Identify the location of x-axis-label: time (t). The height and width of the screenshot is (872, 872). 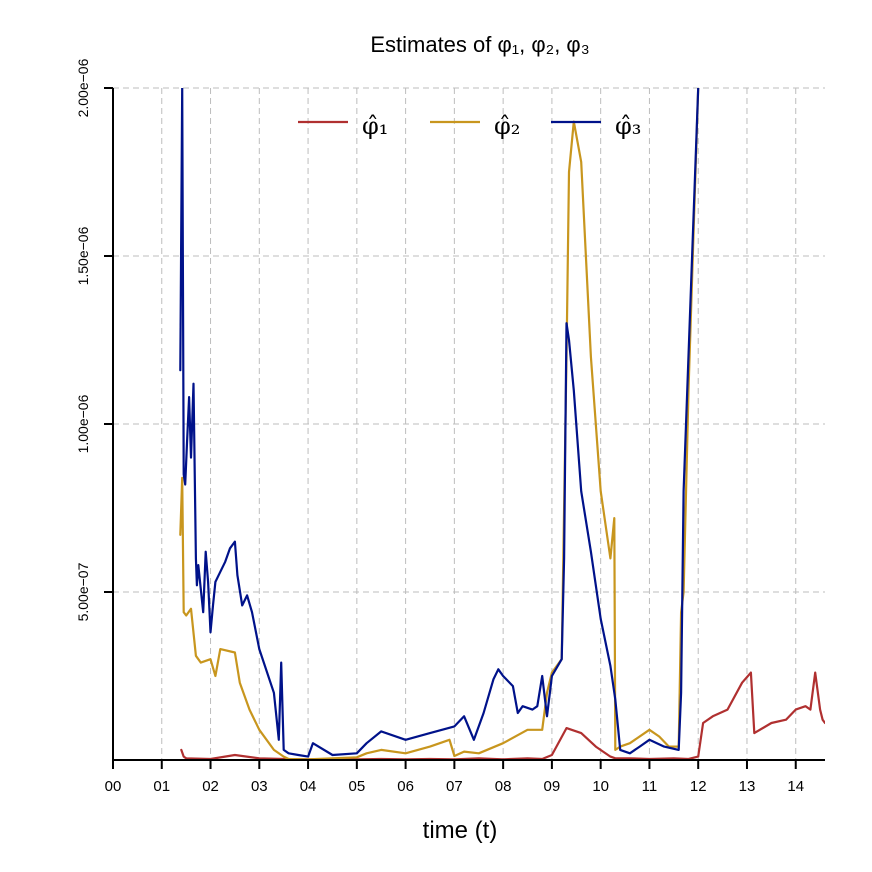
(460, 830).